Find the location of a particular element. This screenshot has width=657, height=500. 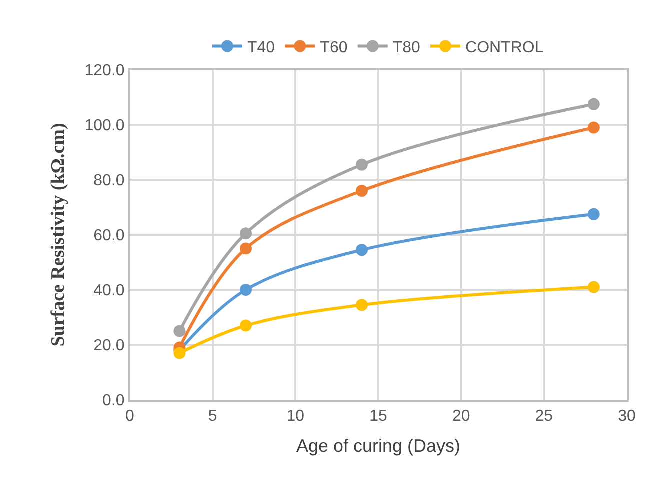

x-tick-label: 10 is located at coordinates (295, 417).